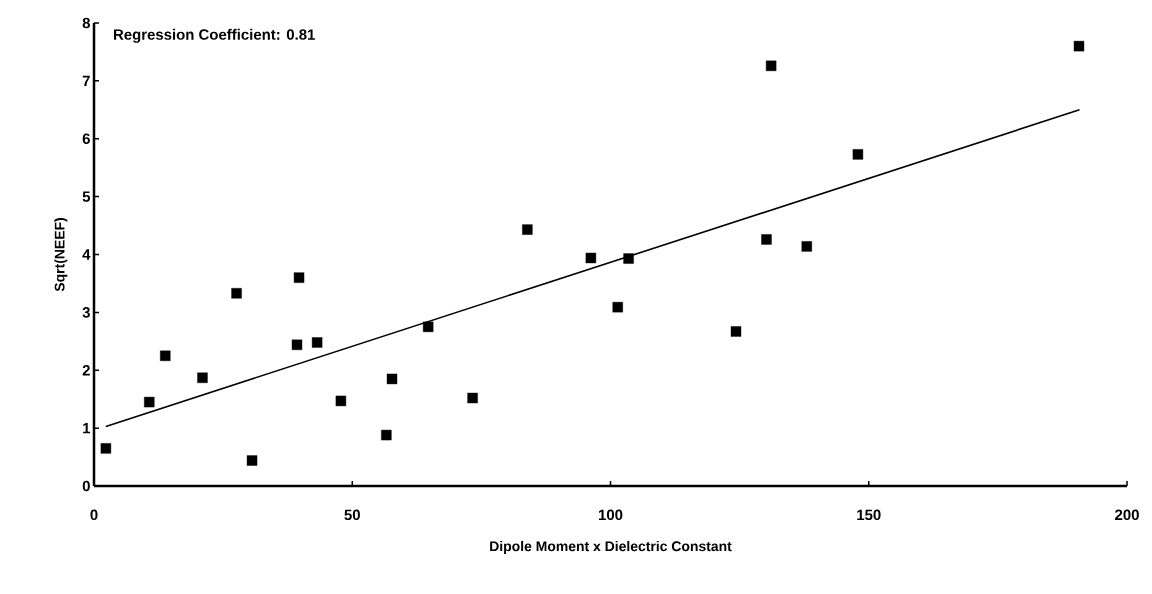 The image size is (1152, 594). What do you see at coordinates (1127, 515) in the screenshot?
I see `x-tick-label: 200` at bounding box center [1127, 515].